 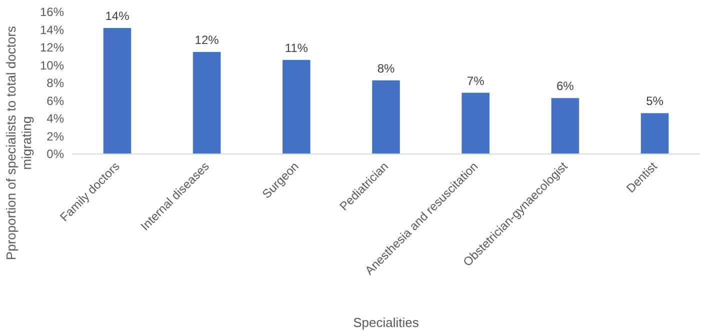 I want to click on data-label: 7%, so click(x=475, y=81).